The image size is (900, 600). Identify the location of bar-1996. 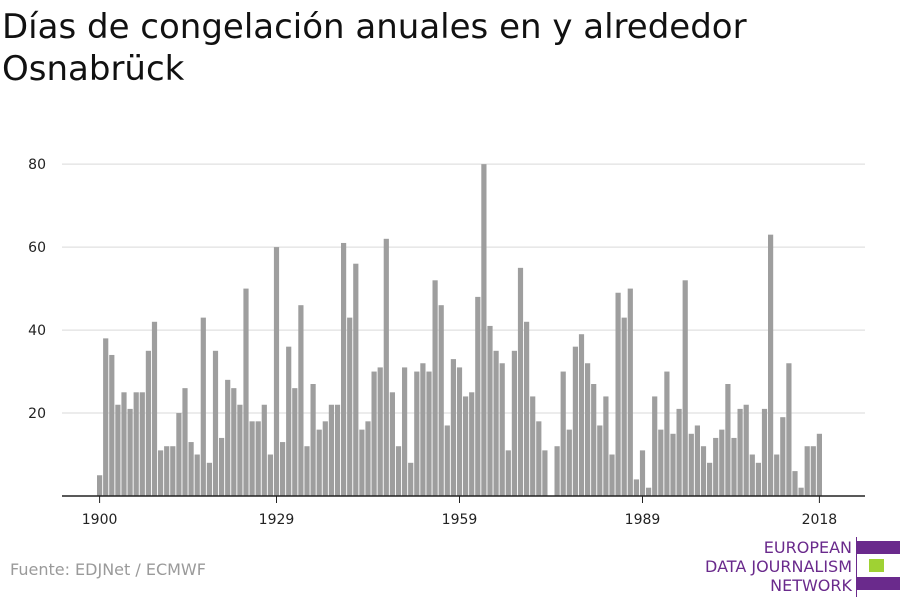
(685, 388).